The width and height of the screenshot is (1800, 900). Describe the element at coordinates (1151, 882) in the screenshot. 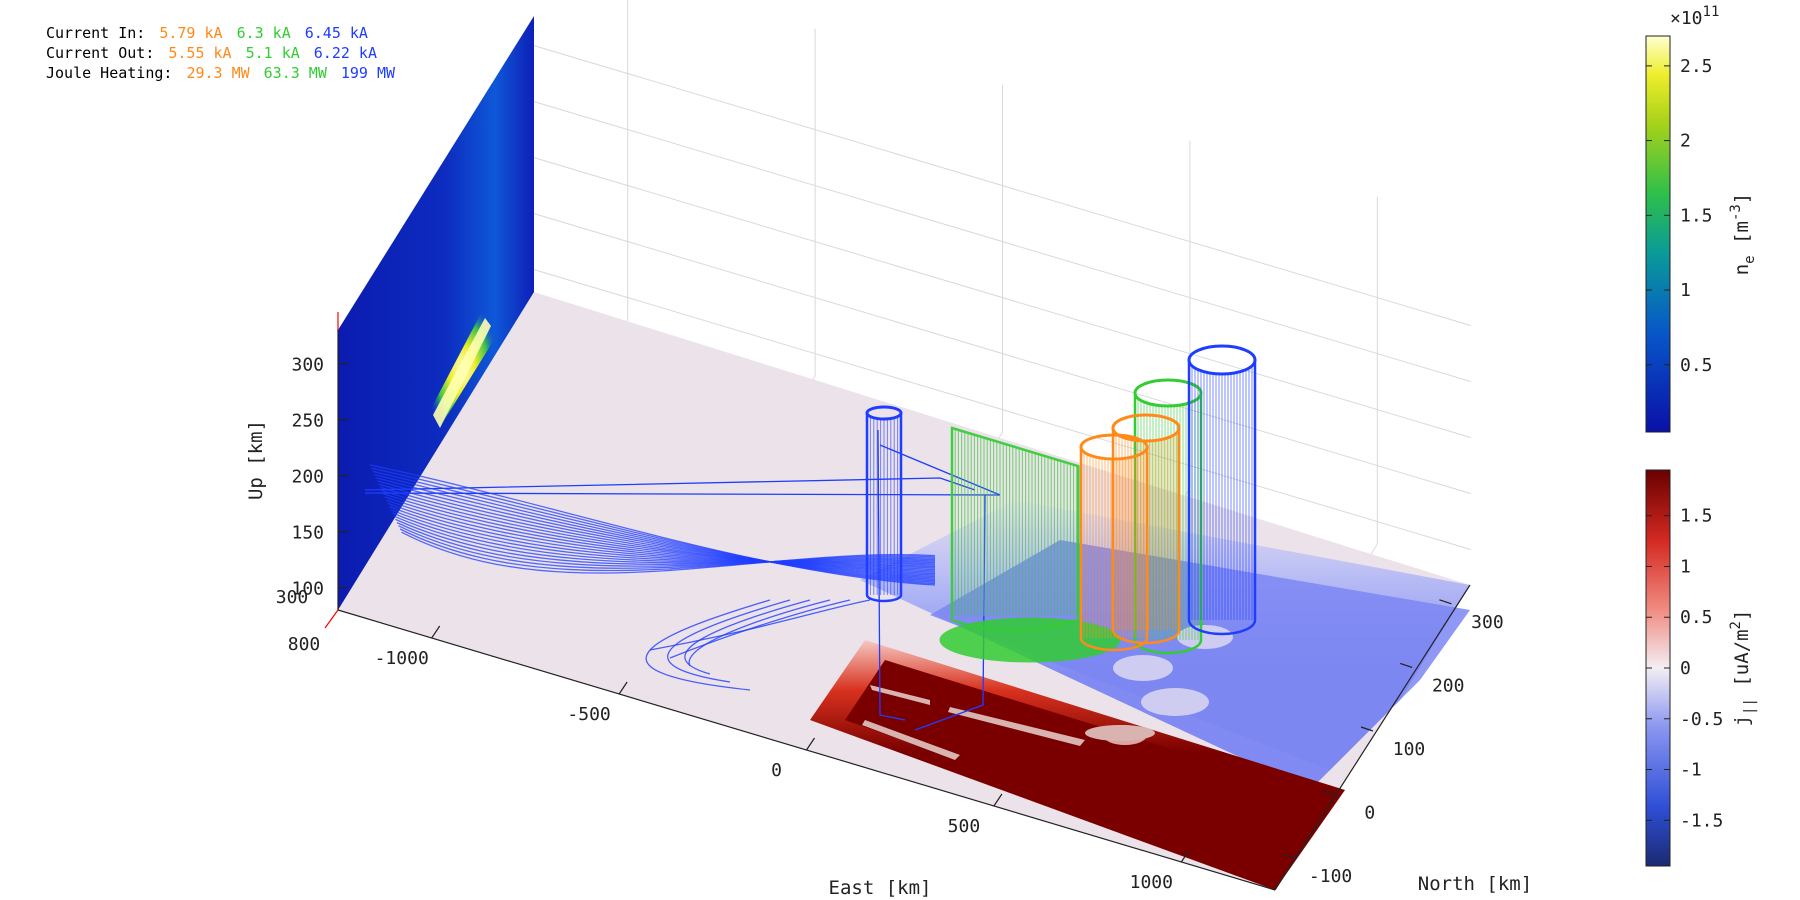

I see `east-tick-4: 1000` at that location.